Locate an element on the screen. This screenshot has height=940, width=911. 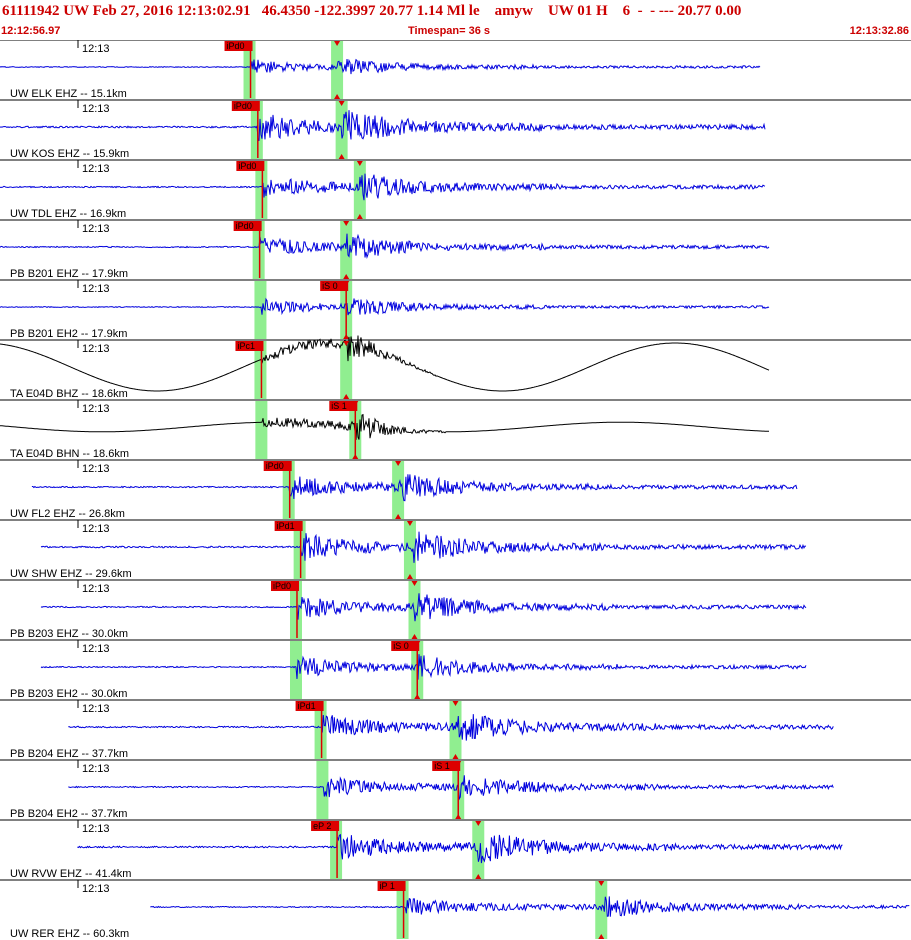
timespan-label: Timespan= 36 s is located at coordinates (449, 31).